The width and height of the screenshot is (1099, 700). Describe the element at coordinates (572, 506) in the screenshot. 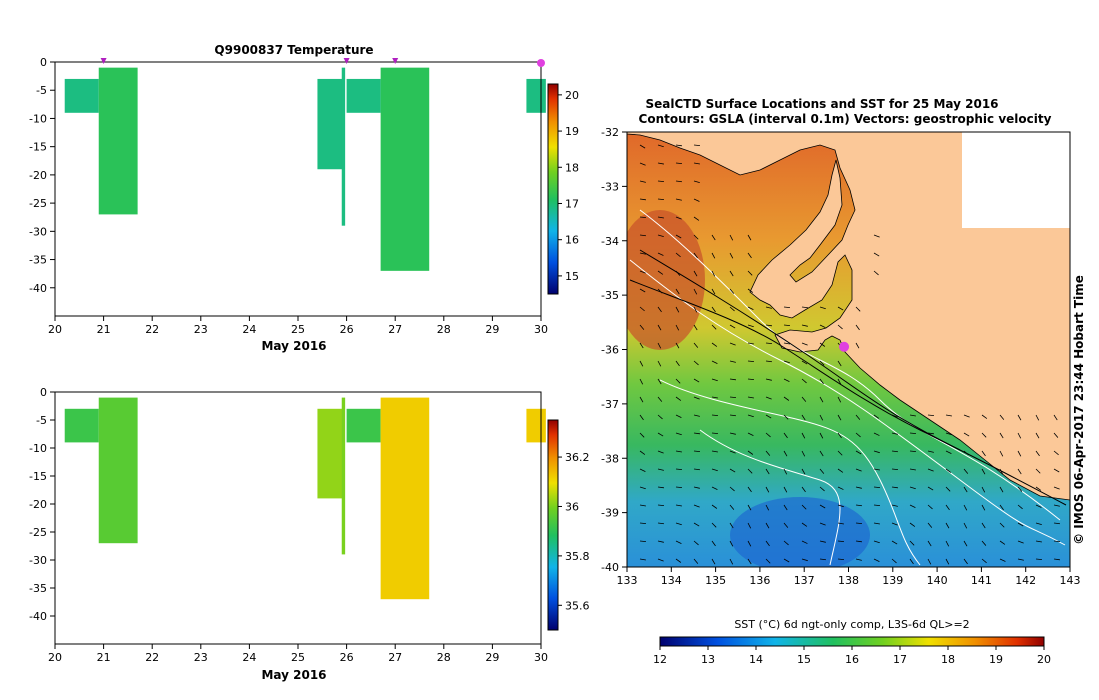

I see `colorbar-tick-label: 36` at that location.